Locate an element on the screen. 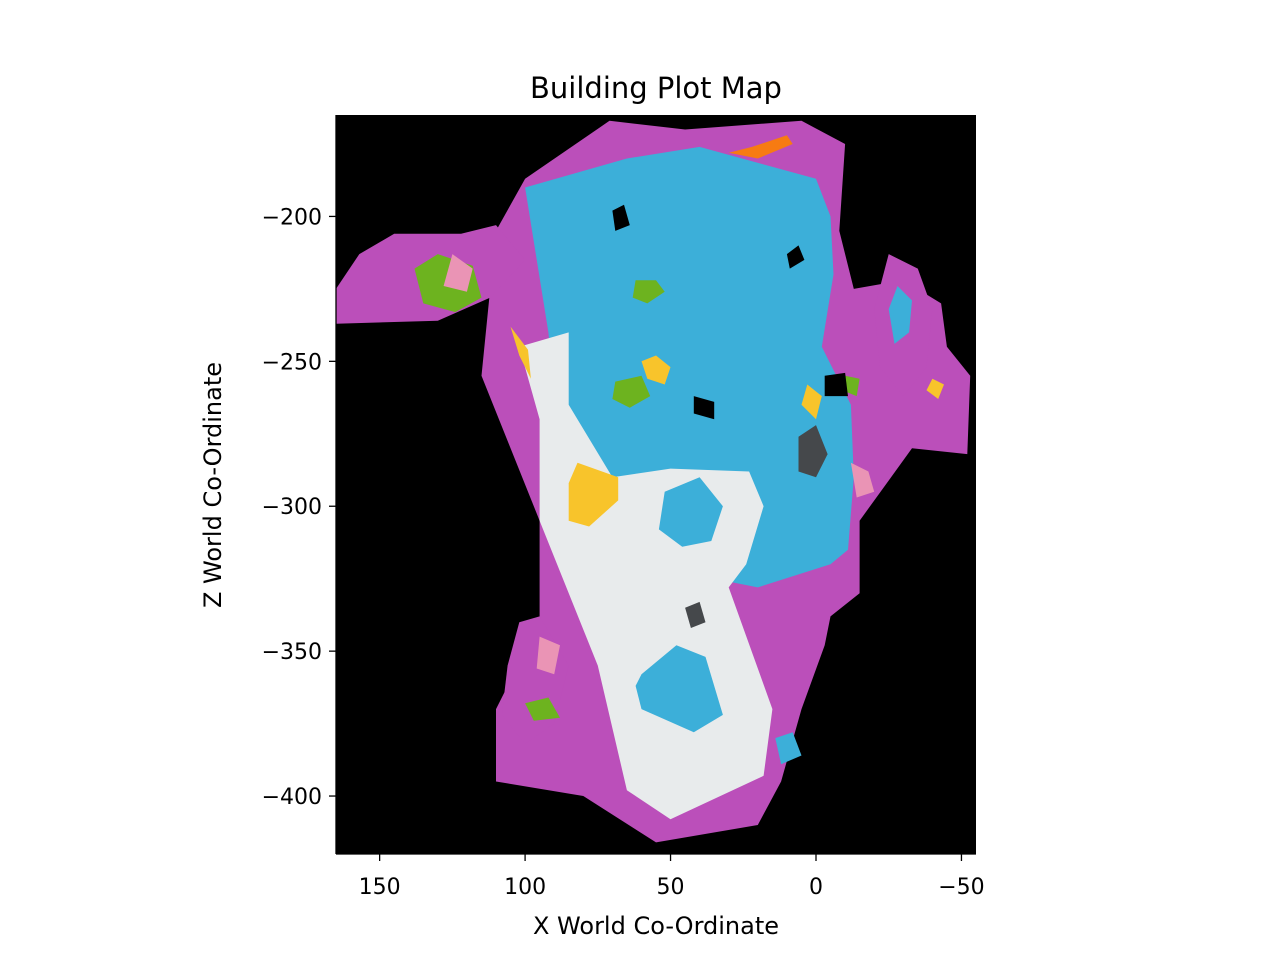 This screenshot has height=960, width=1280. x-axis-label: X World Co-Ordinate is located at coordinates (656, 926).